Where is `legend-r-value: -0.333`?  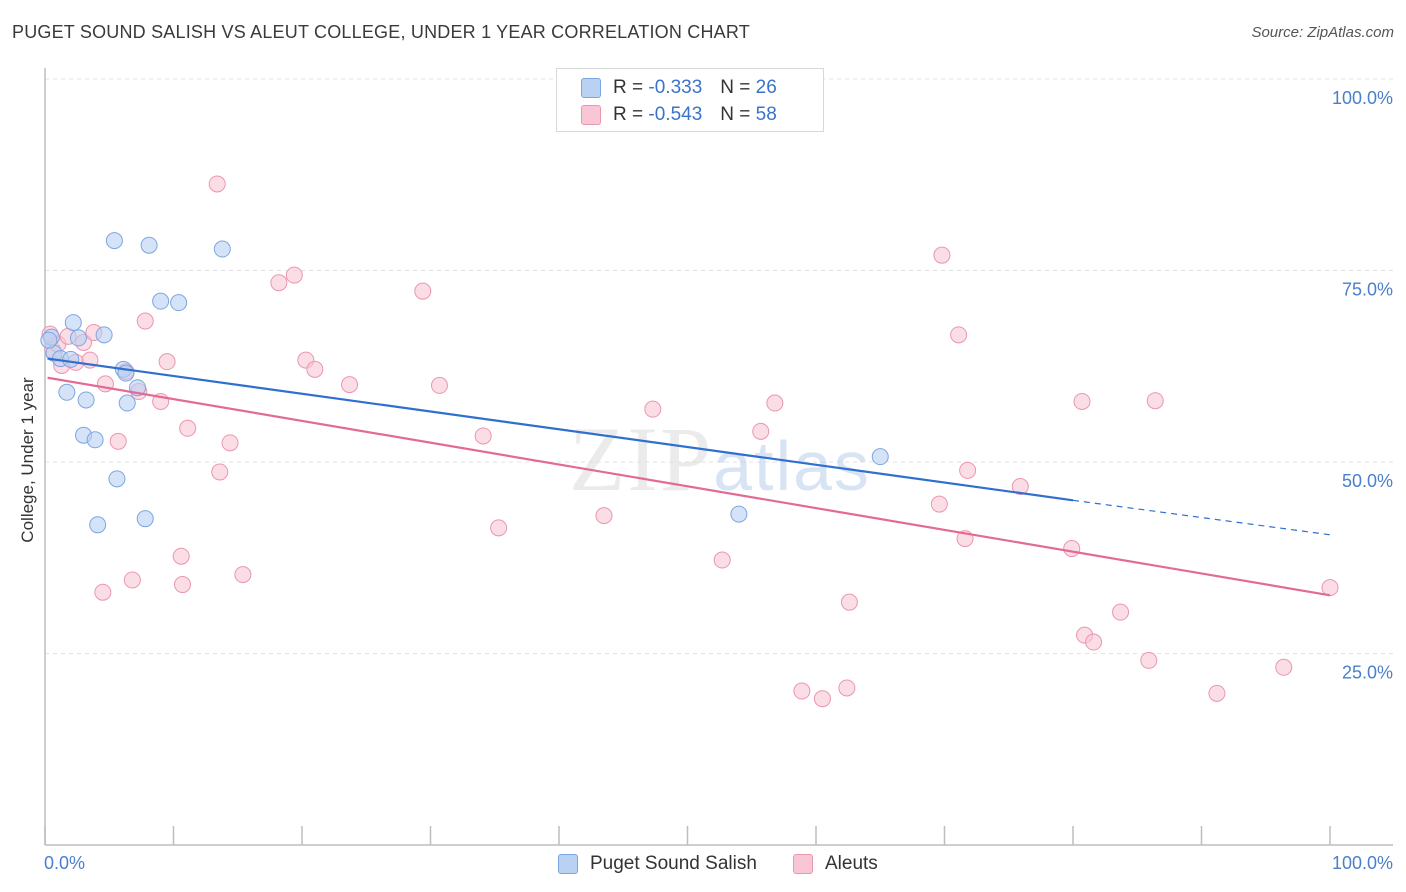
legend-r-value: -0.333 is located at coordinates (675, 87).